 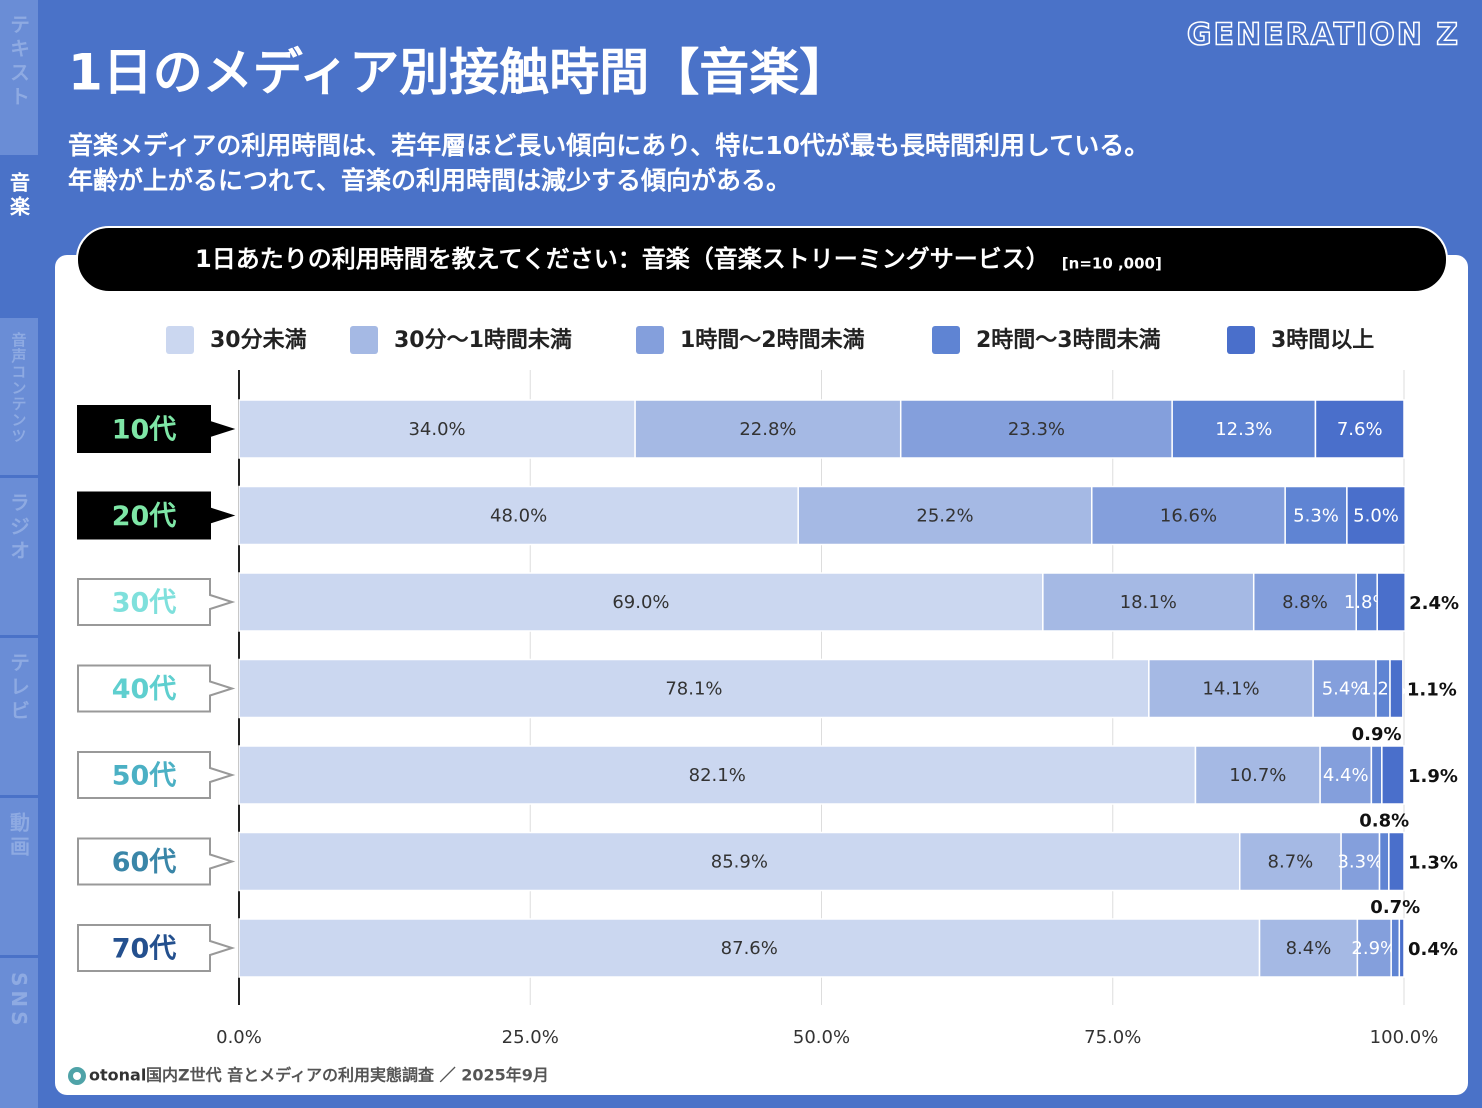 I want to click on value-label: 25.2%, so click(x=944, y=516).